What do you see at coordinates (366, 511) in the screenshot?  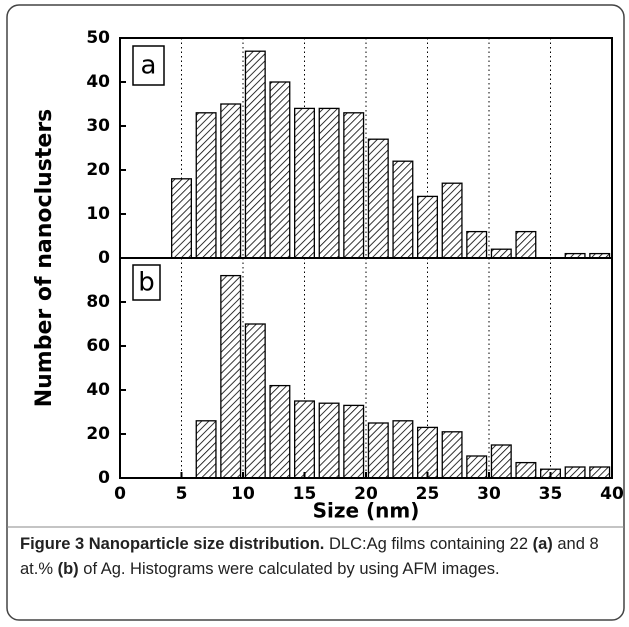 I see `x-axis-label: Size (nm)` at bounding box center [366, 511].